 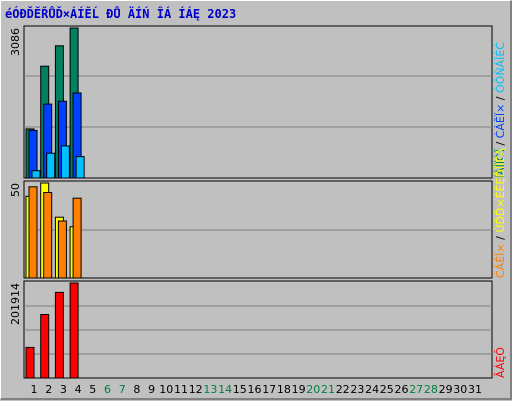 I want to click on x-tick-label: 26, so click(x=402, y=389).